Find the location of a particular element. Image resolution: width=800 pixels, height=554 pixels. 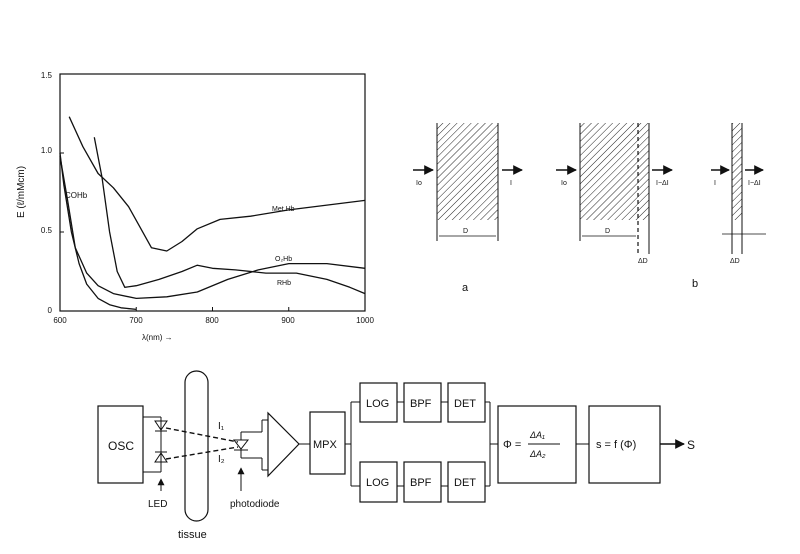

y-tick-label: 1.5 is located at coordinates (47, 75).